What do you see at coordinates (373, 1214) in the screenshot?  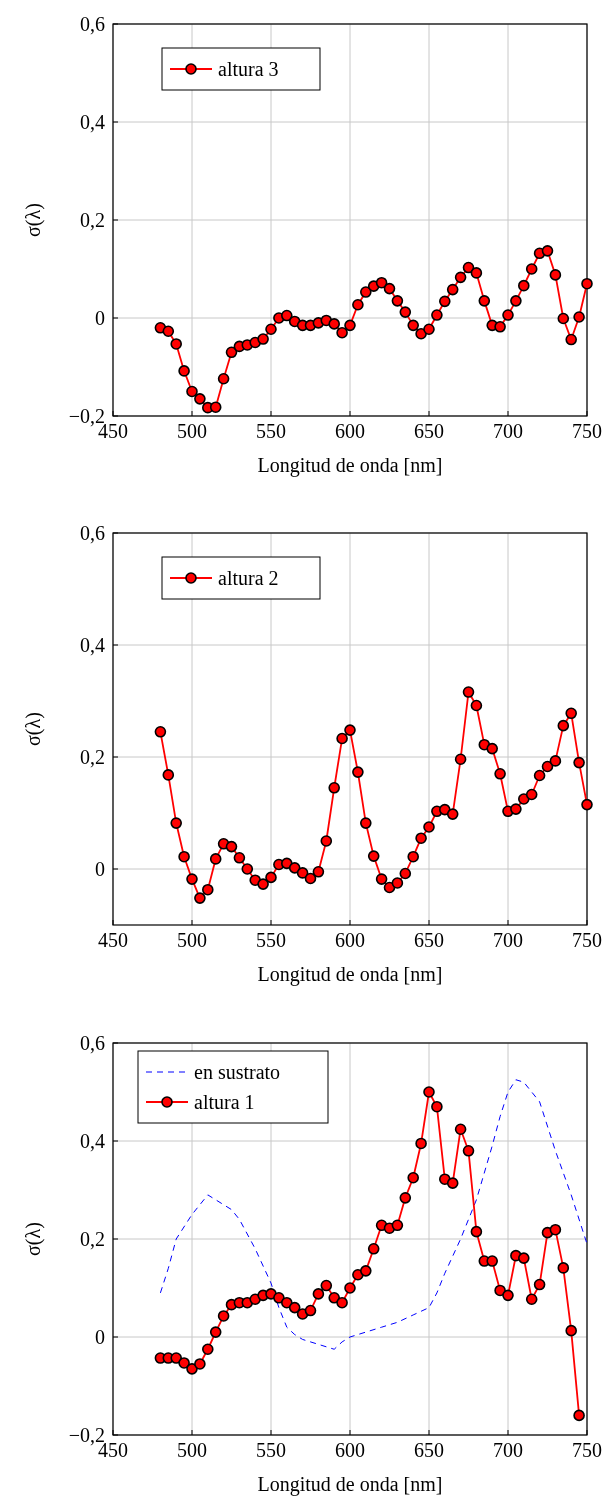 I see `line-series` at bounding box center [373, 1214].